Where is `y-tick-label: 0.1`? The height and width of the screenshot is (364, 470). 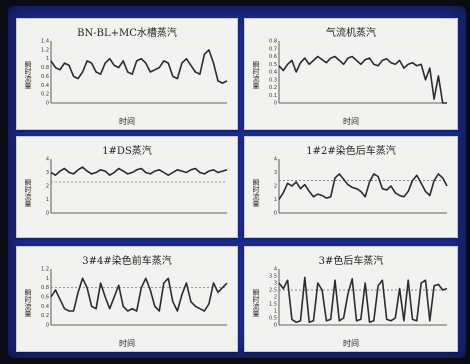 y-tick-label: 0.1 is located at coordinates (273, 96).